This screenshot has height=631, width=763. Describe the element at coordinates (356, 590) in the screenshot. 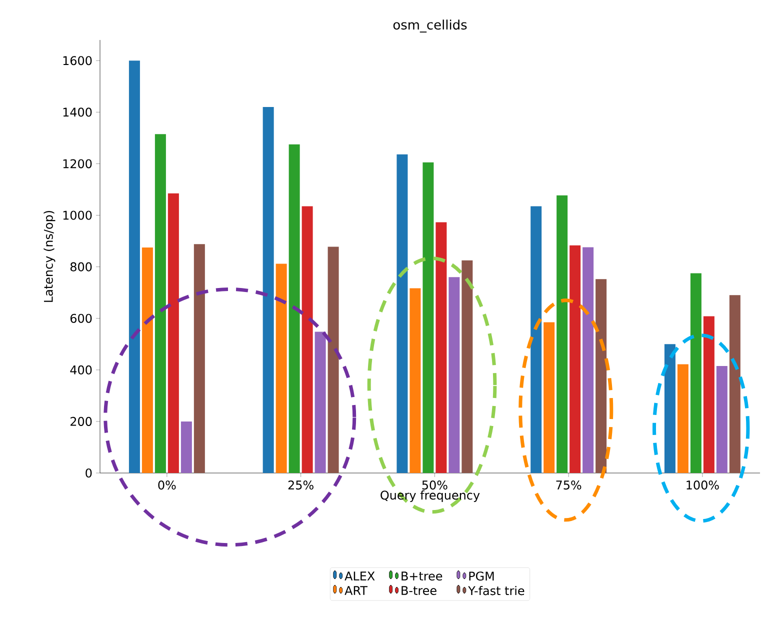

I see `legend-label: ART` at that location.